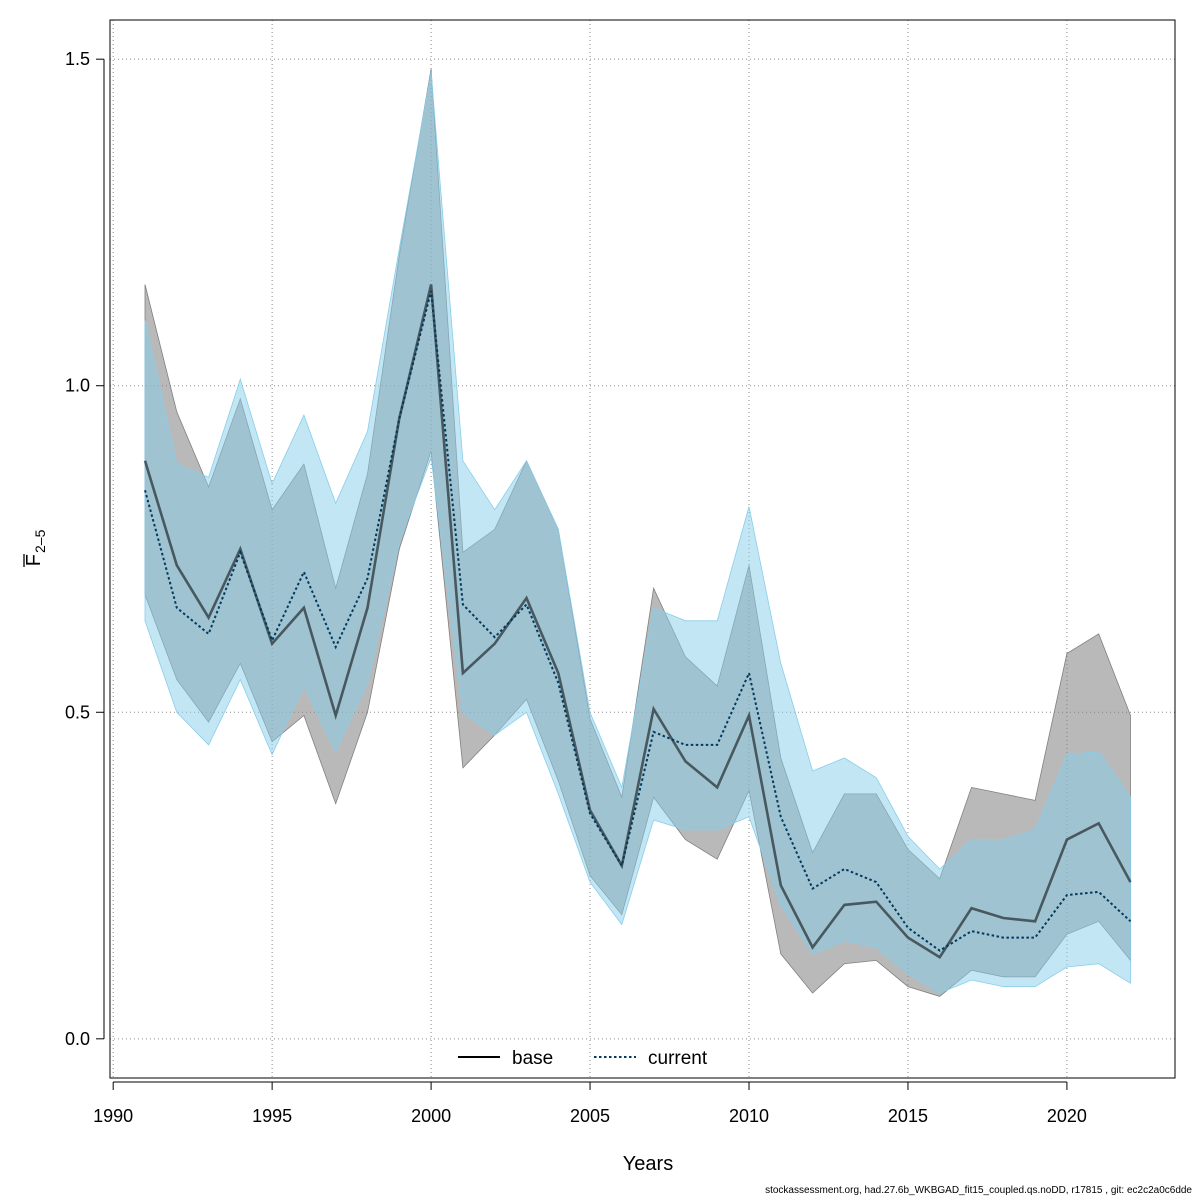 Image resolution: width=1200 pixels, height=1200 pixels. What do you see at coordinates (908, 1116) in the screenshot?
I see `x-tick-label-2015: 2015` at bounding box center [908, 1116].